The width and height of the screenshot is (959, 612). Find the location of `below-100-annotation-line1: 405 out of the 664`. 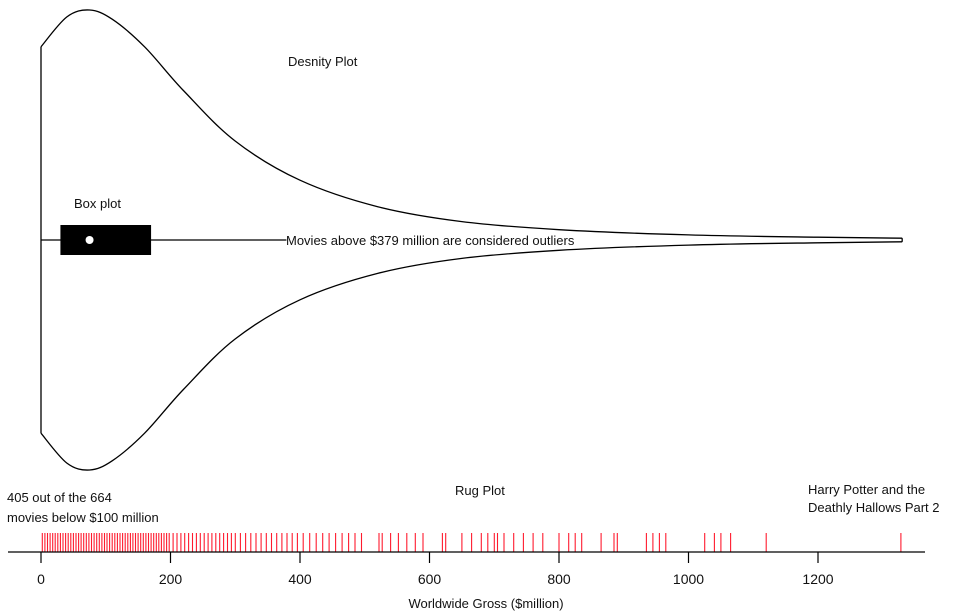

below-100-annotation-line1: 405 out of the 664 is located at coordinates (59, 497).